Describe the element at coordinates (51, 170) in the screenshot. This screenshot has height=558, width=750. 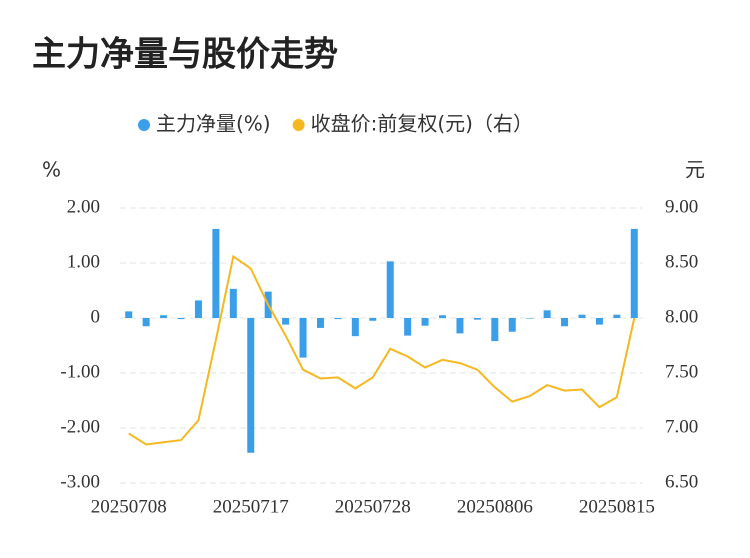
I see `y-axis-unit: %` at that location.